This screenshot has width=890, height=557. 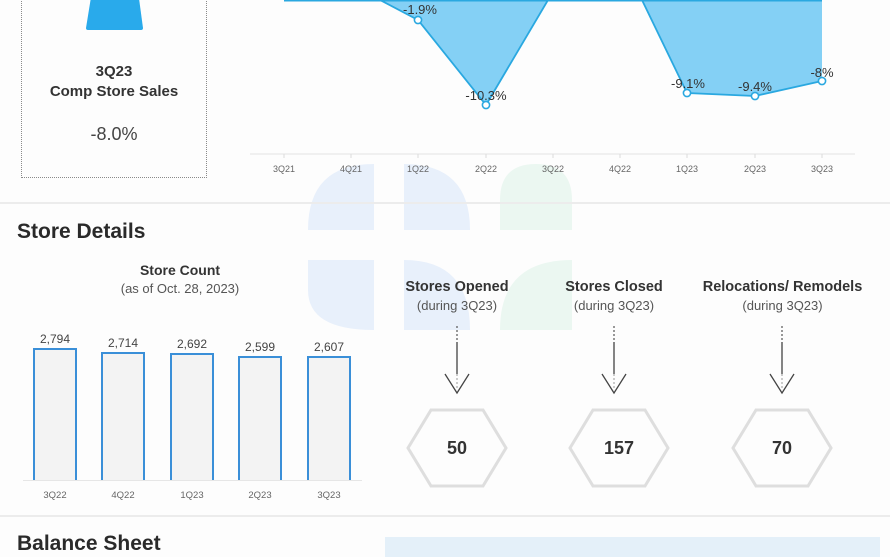 What do you see at coordinates (329, 347) in the screenshot?
I see `bar-label: 2,607` at bounding box center [329, 347].